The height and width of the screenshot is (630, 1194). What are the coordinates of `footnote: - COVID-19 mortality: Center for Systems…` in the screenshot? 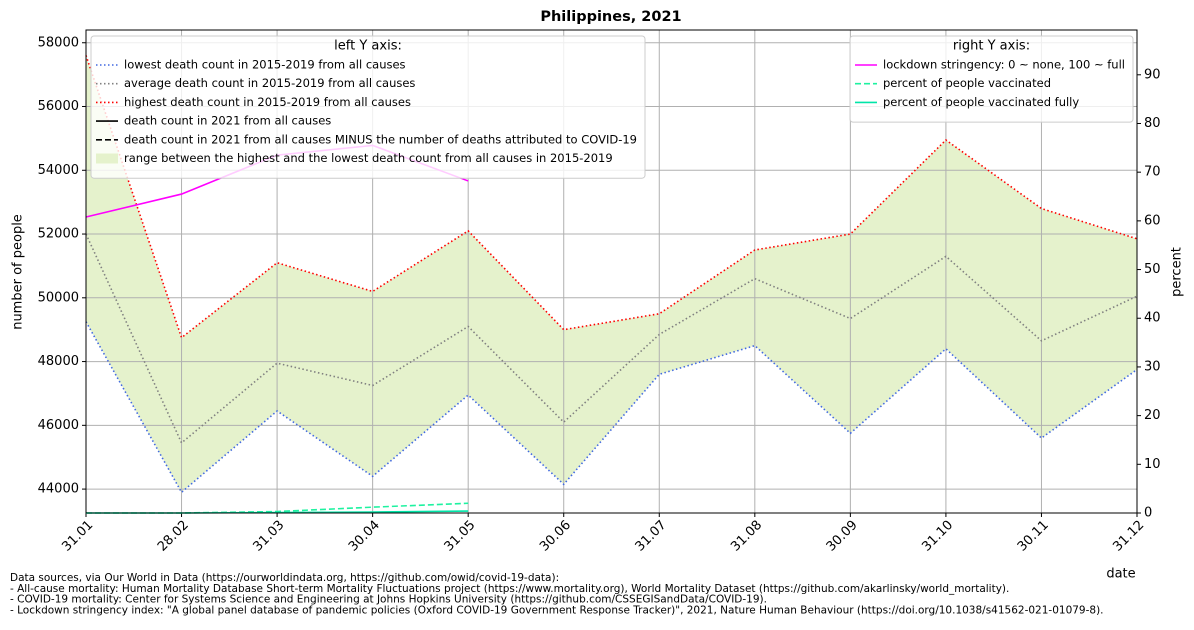 It's located at (388, 600).